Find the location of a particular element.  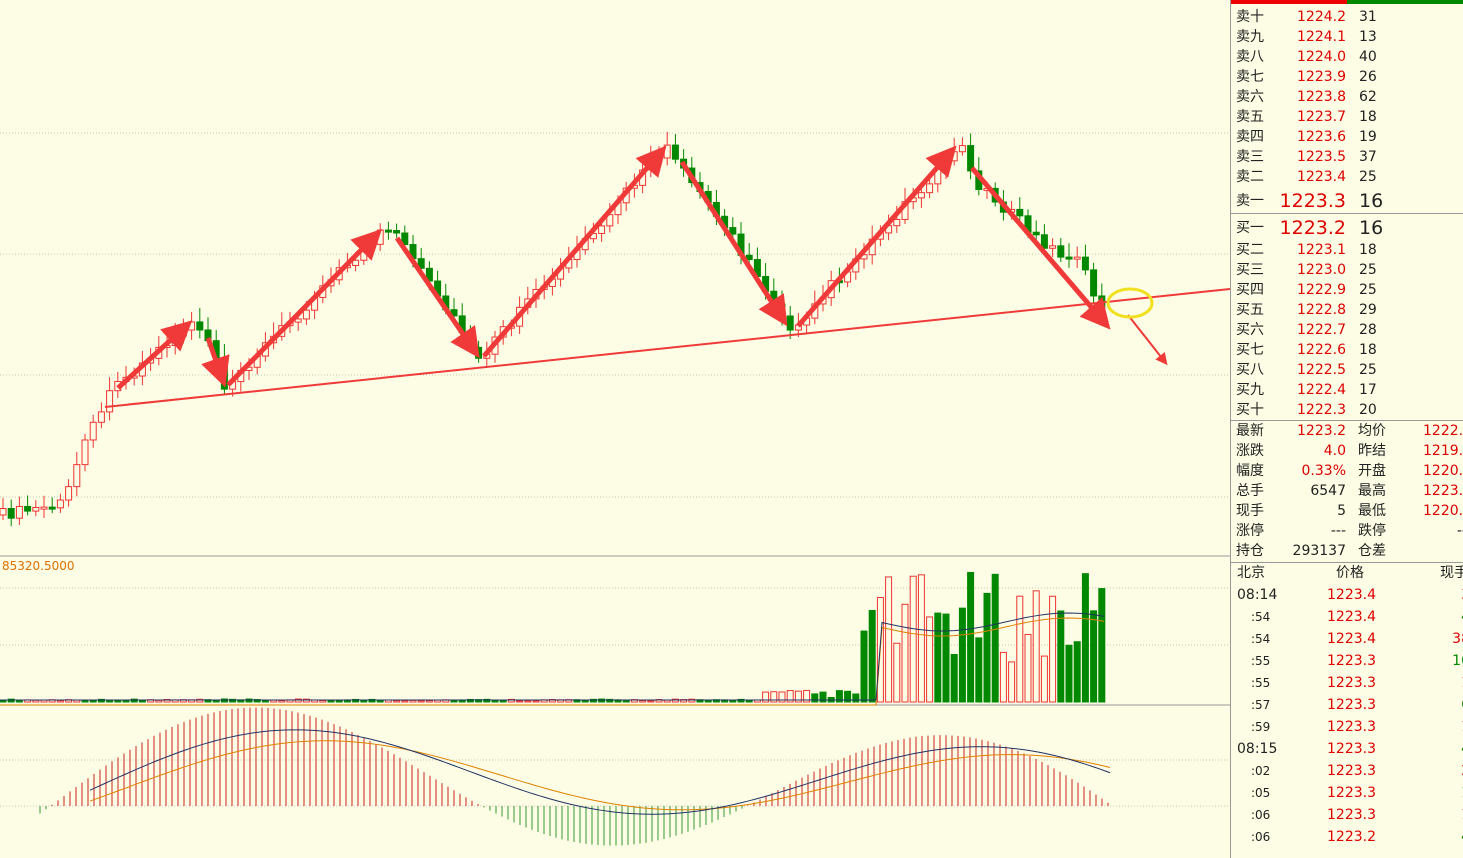

ask-label: 卖一 is located at coordinates (1250, 201).